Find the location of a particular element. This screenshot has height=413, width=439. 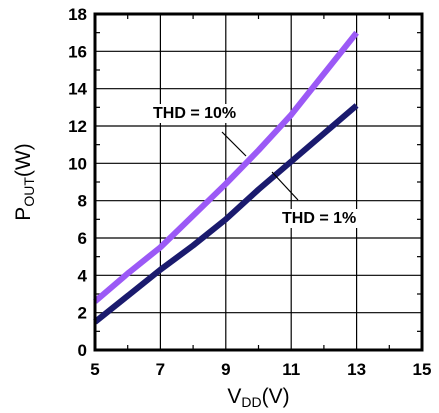

y-tick-label: 18 is located at coordinates (77, 14).